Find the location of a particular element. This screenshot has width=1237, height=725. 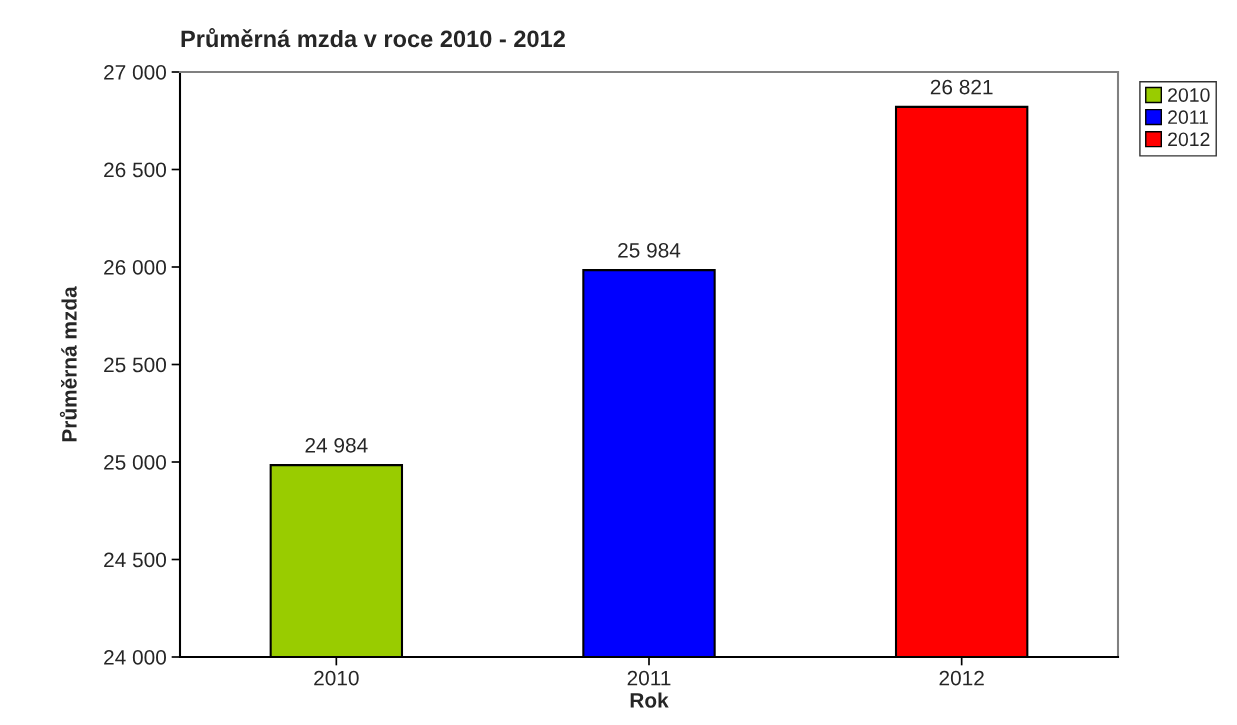

chart-title: Průměrná mzda v roce 2010 - 2012 is located at coordinates (373, 38).